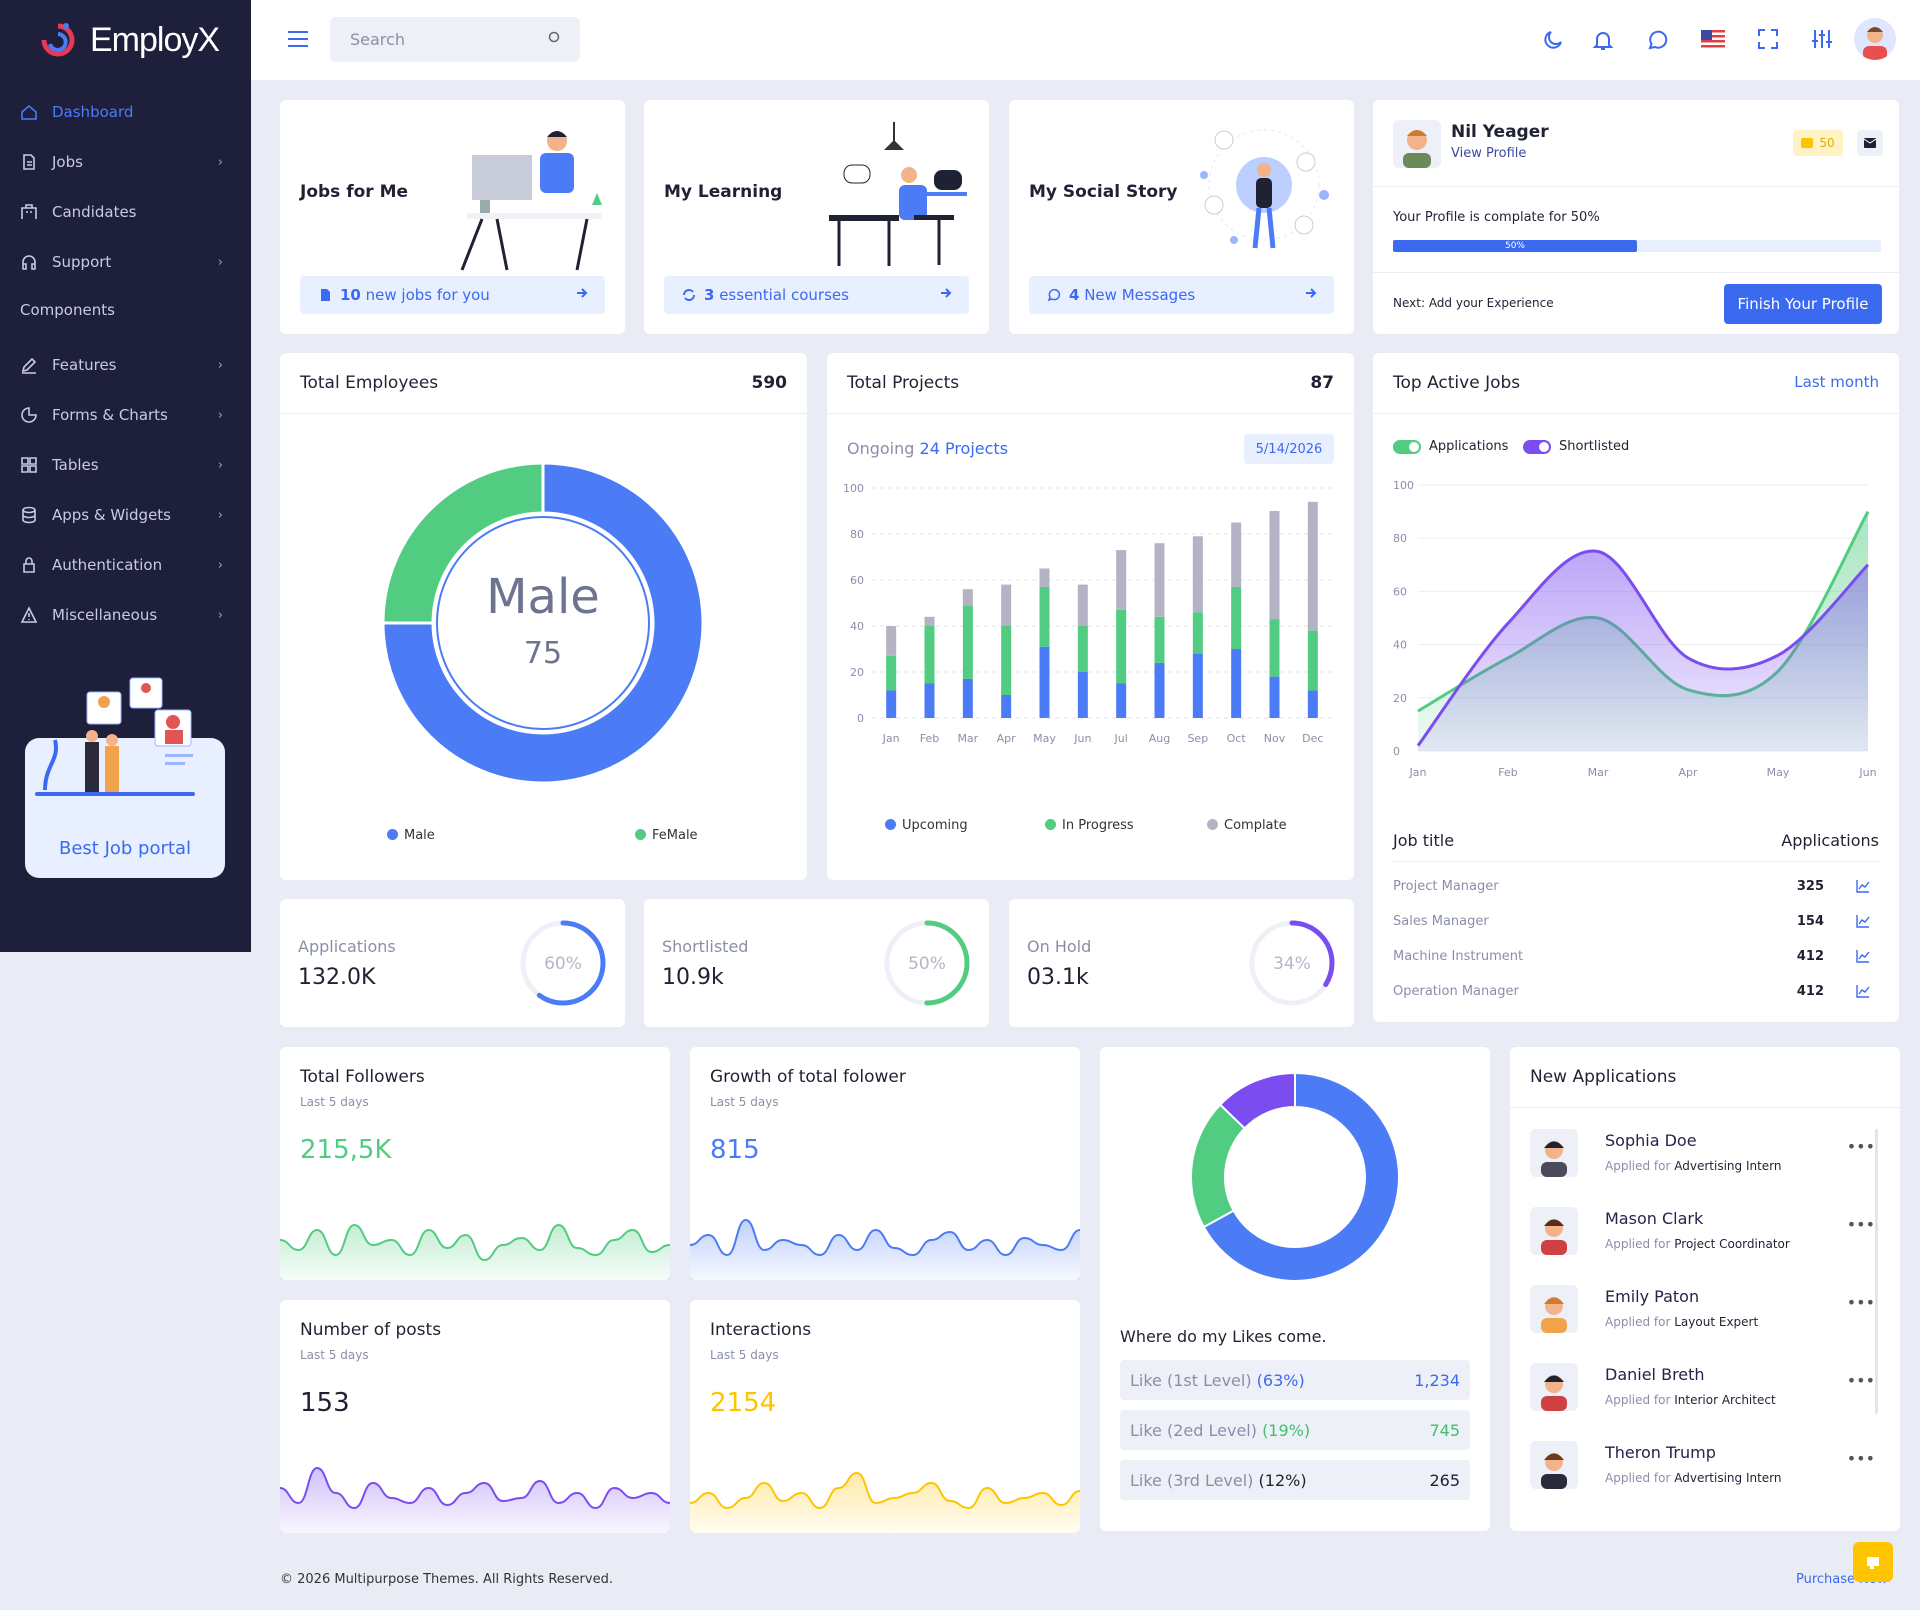 The width and height of the screenshot is (1920, 1610). What do you see at coordinates (1651, 1140) in the screenshot?
I see `applicant-name: Sophia Doe` at bounding box center [1651, 1140].